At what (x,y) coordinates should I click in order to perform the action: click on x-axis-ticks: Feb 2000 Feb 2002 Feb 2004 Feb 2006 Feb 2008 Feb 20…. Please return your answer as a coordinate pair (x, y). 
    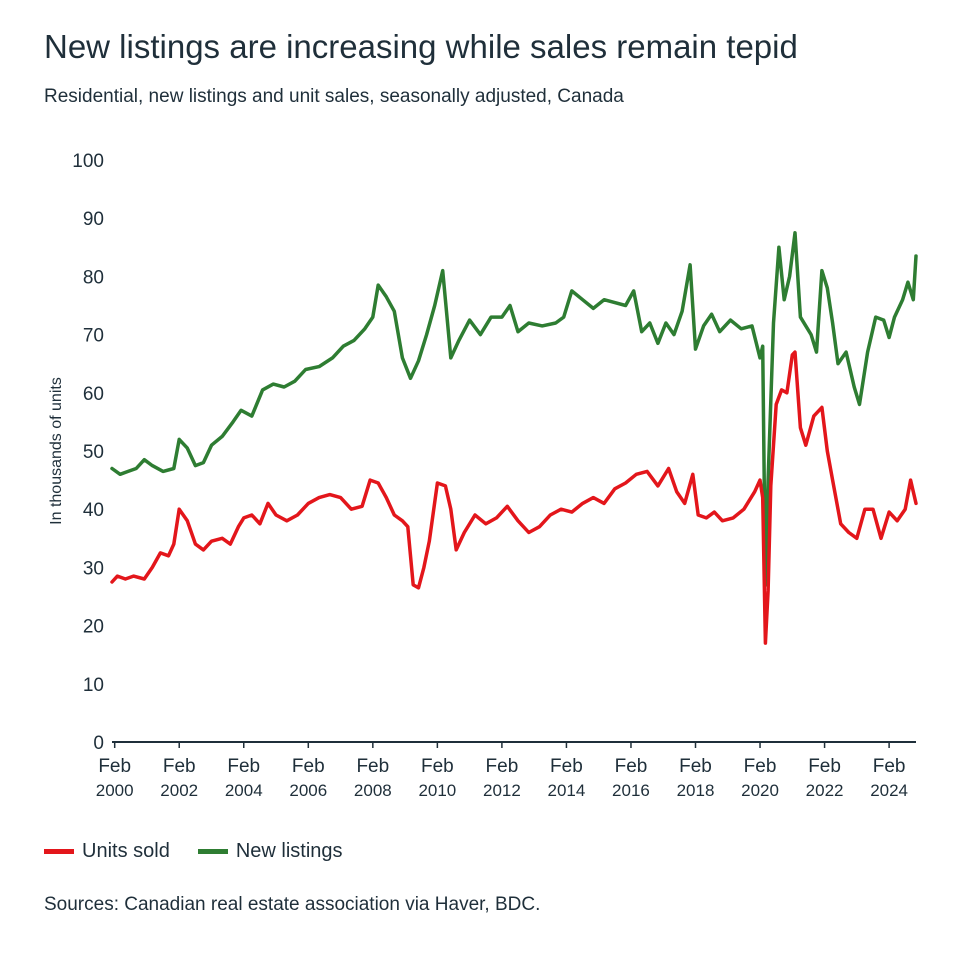
    Looking at the image, I should click on (502, 771).